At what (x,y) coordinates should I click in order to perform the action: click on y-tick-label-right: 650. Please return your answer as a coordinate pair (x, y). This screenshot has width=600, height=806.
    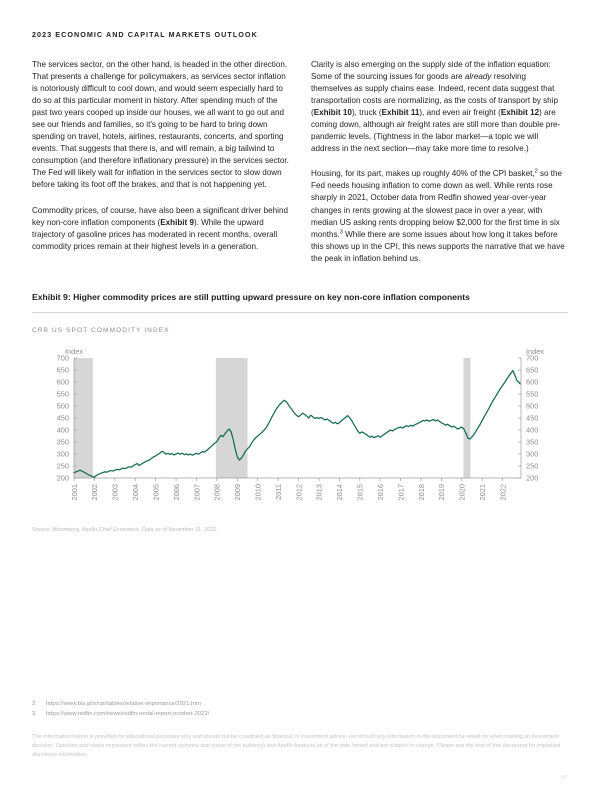
    Looking at the image, I should click on (532, 369).